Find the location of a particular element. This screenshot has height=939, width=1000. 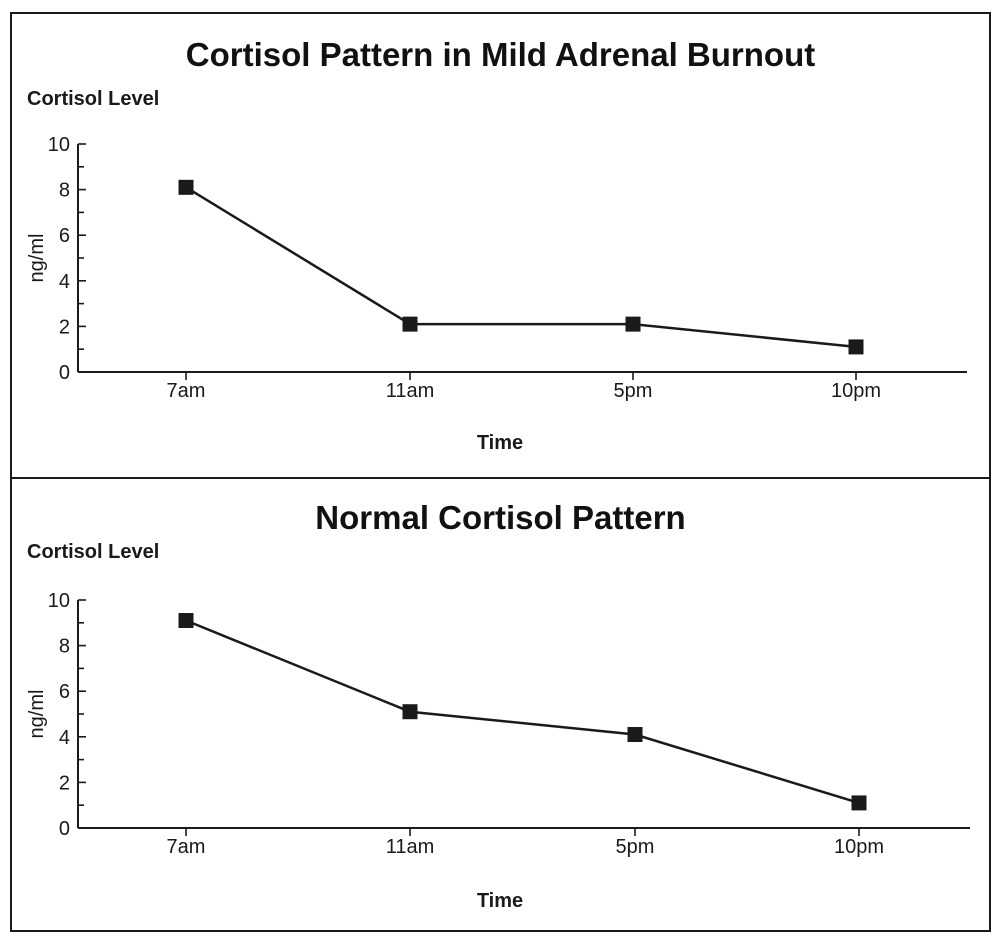

chart-title: Normal Cortisol Pattern is located at coordinates (500, 517).